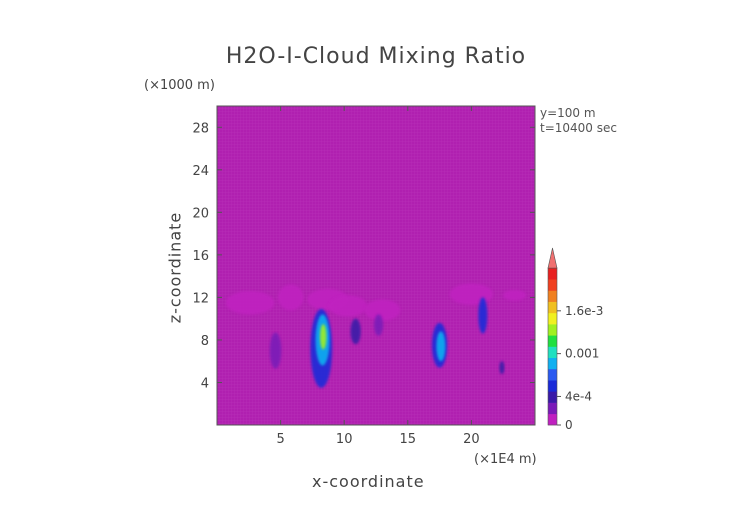 The image size is (752, 532). What do you see at coordinates (205, 383) in the screenshot?
I see `y-tick-label: 4` at bounding box center [205, 383].